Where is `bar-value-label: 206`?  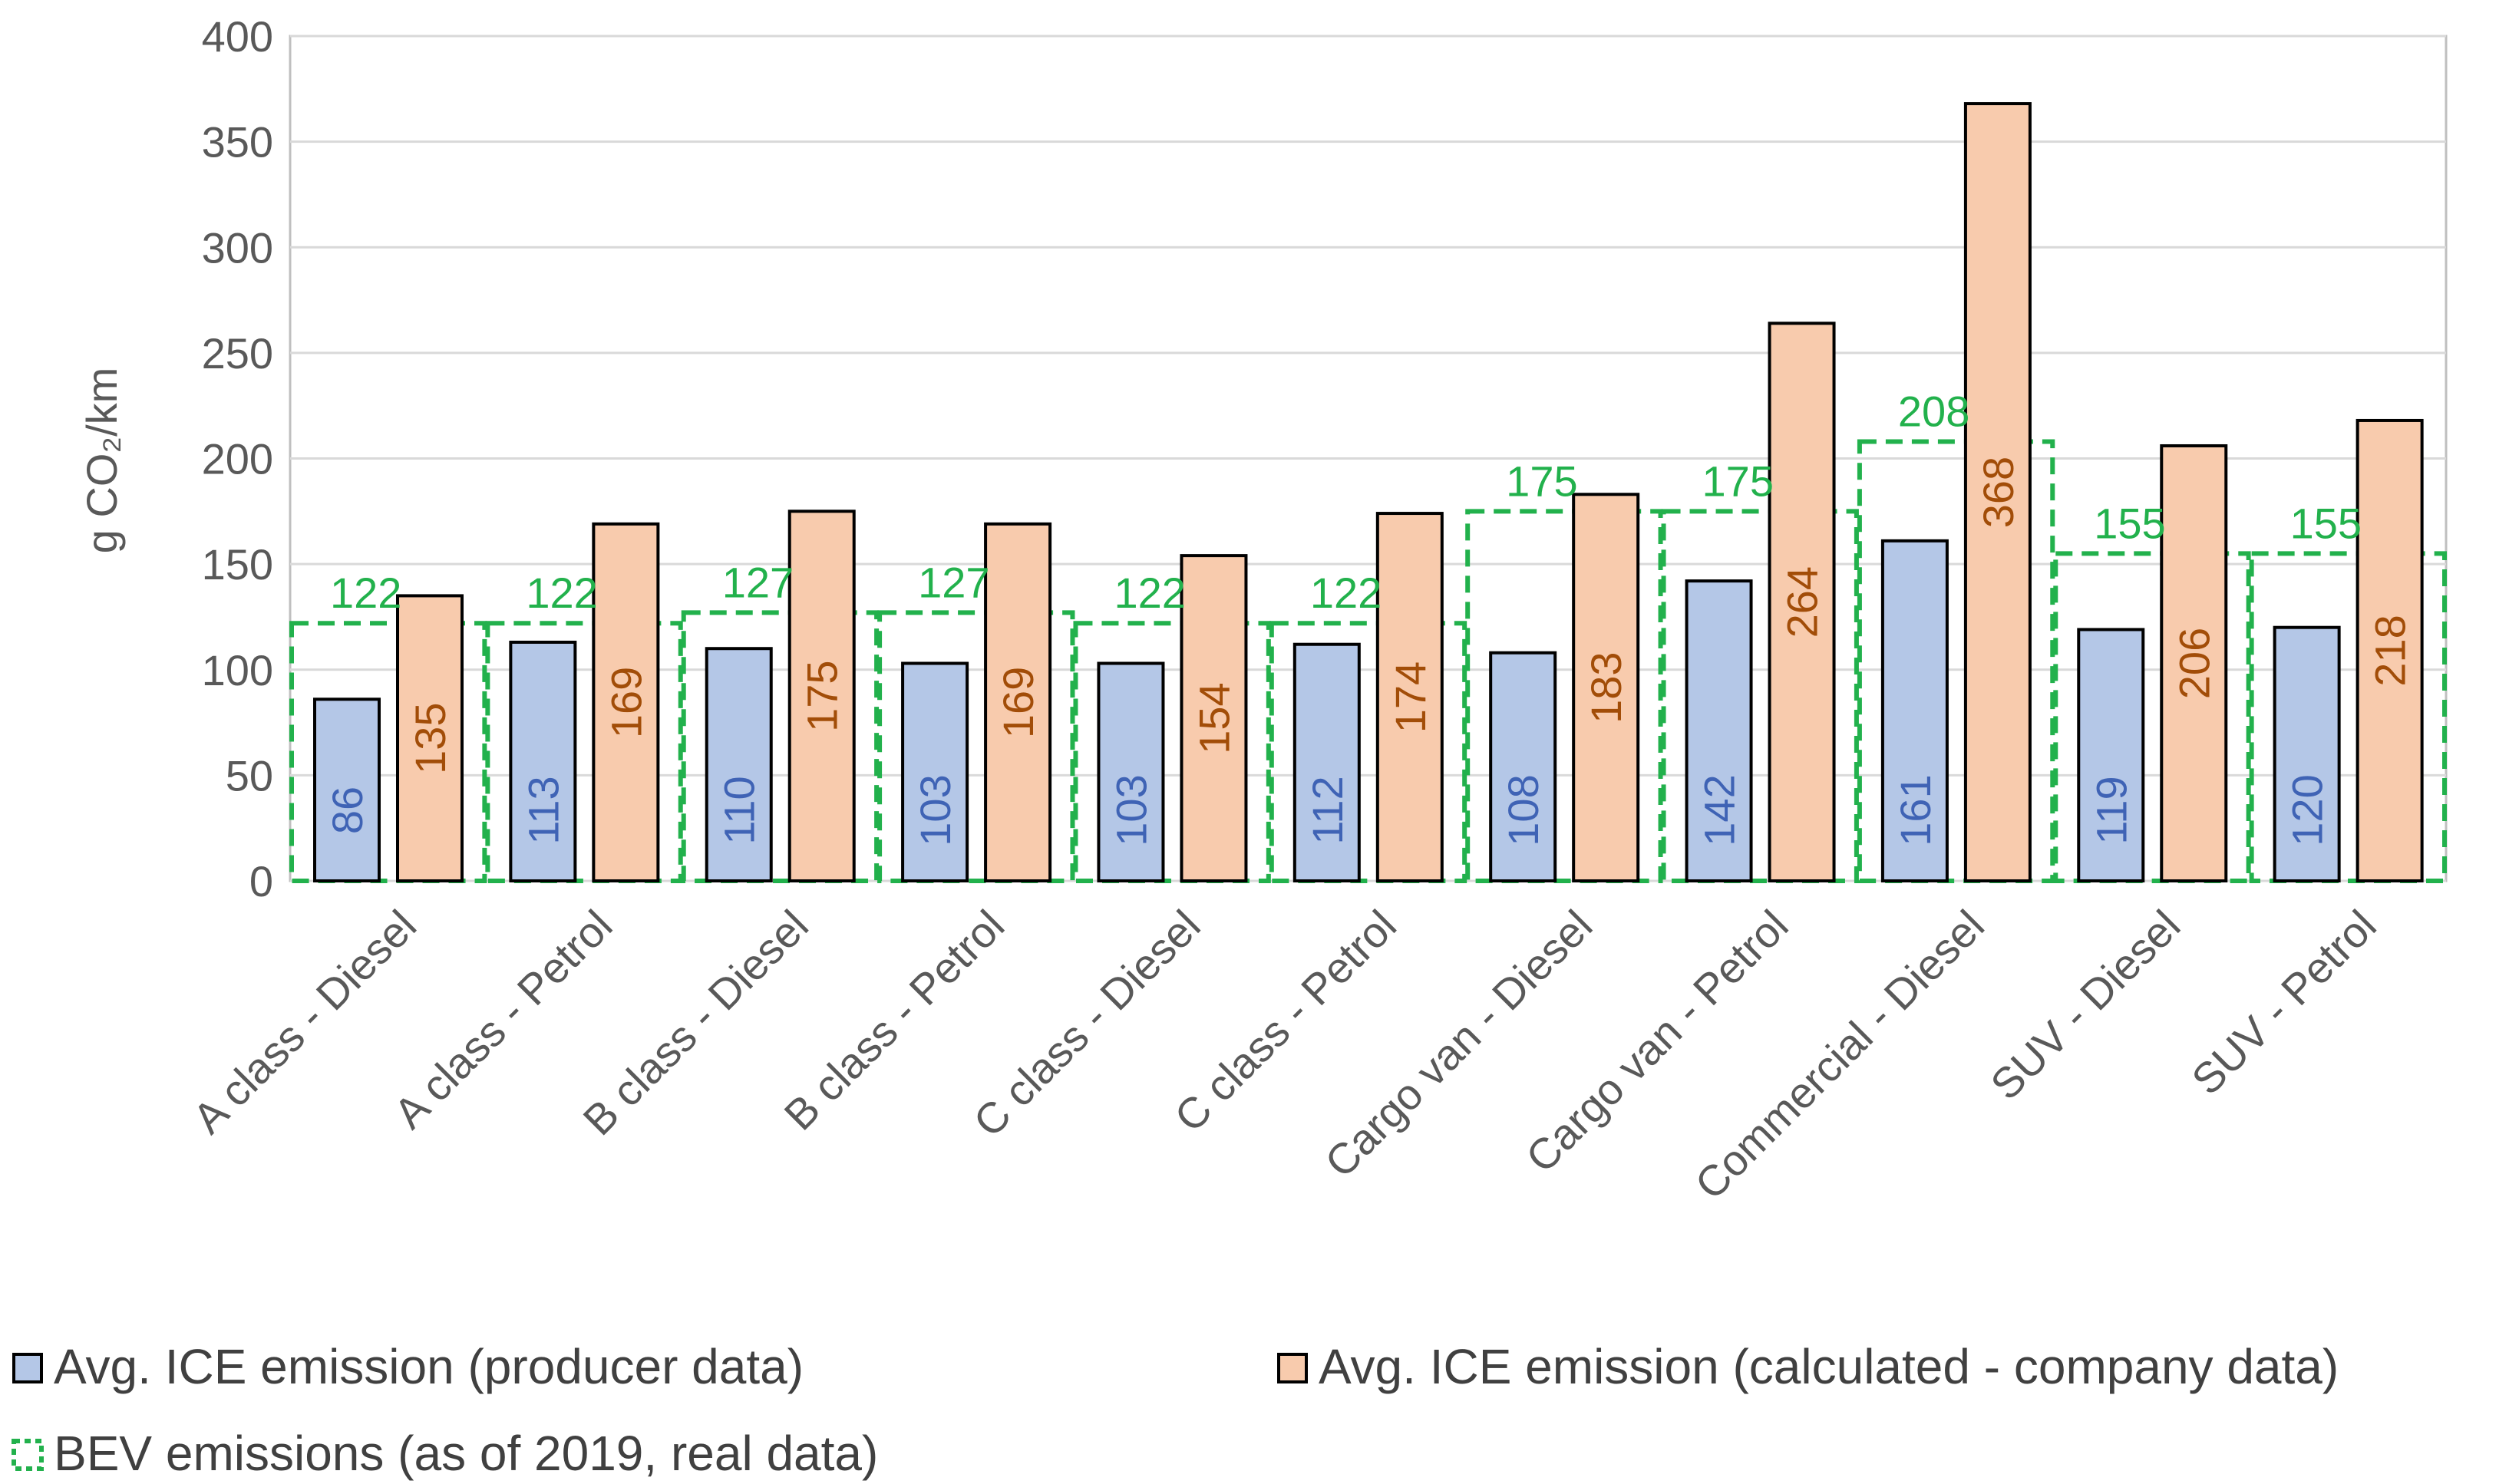 bar-value-label: 206 is located at coordinates (2194, 663).